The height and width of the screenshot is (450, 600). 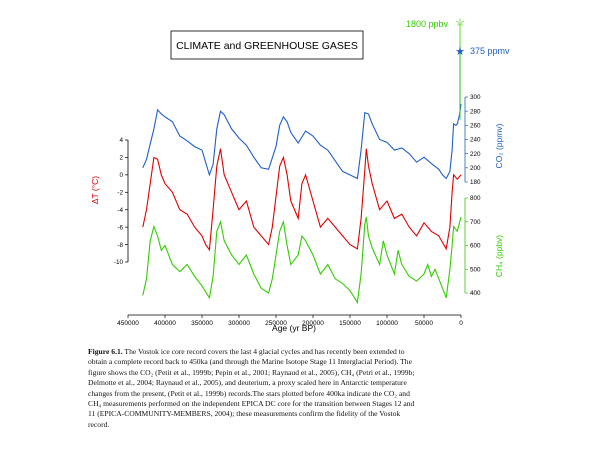 What do you see at coordinates (387, 323) in the screenshot?
I see `x-tick-label: 100000` at bounding box center [387, 323].